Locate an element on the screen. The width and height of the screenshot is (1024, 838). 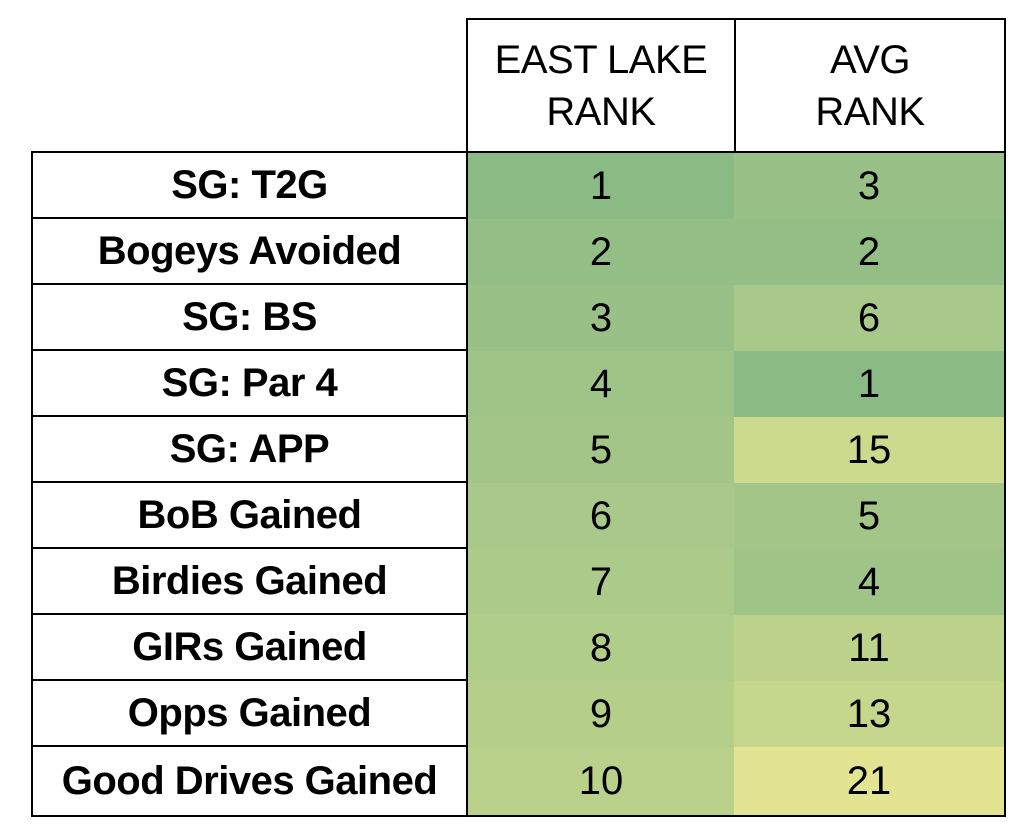
avg-rank-cell: 15 is located at coordinates (869, 450).